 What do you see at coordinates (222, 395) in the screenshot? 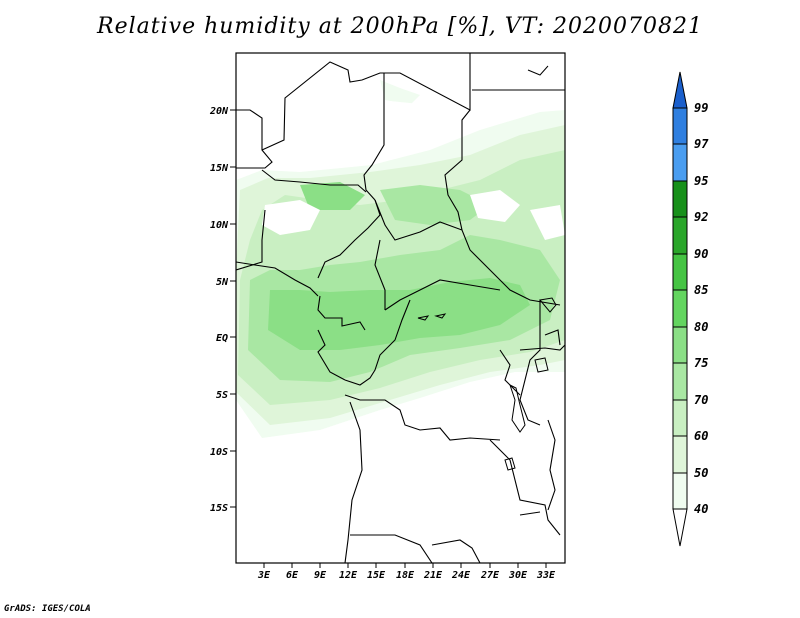
I see `lat-label-5s: 5S` at bounding box center [222, 395].